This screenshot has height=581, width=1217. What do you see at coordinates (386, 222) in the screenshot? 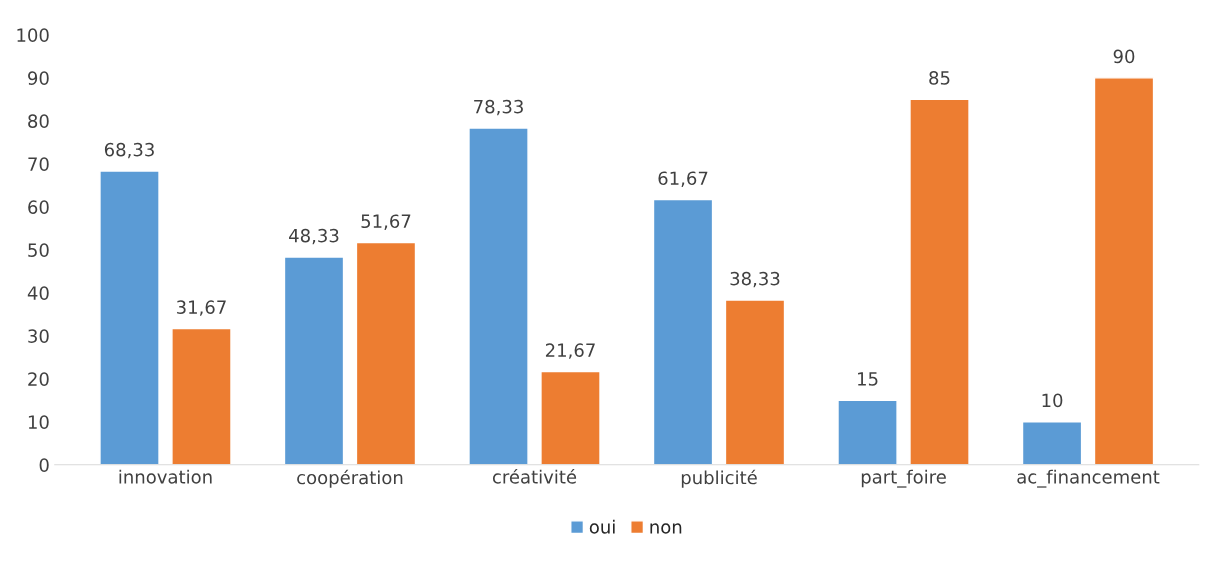
I see `data-label: 51,67` at bounding box center [386, 222].